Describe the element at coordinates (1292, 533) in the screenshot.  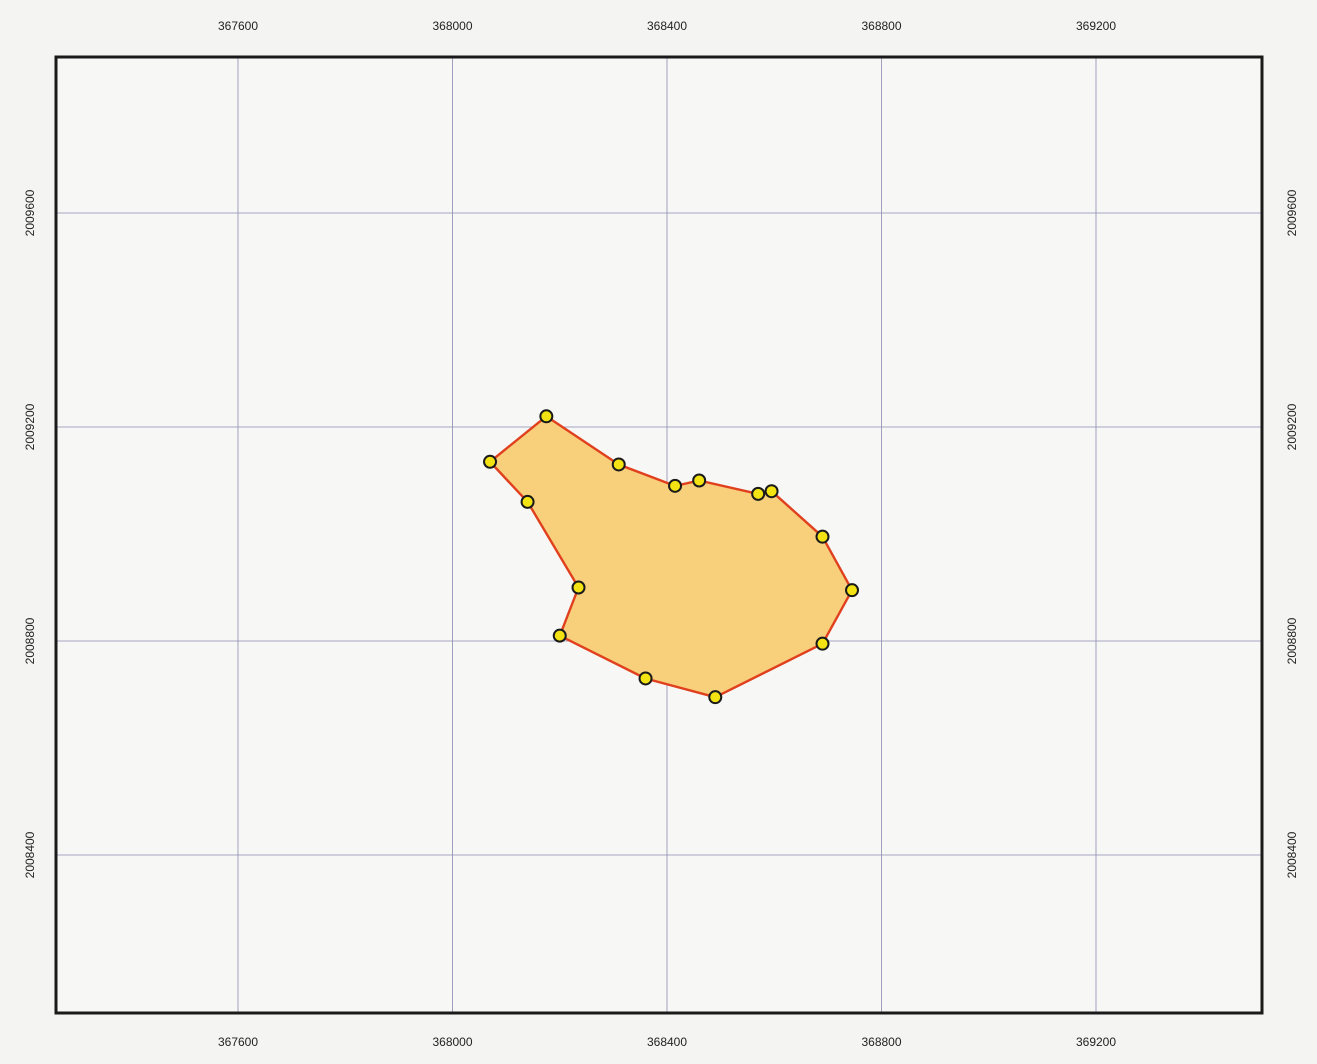
I see `y-axis-right: 2009600 2009200 2008800 2008400` at that location.